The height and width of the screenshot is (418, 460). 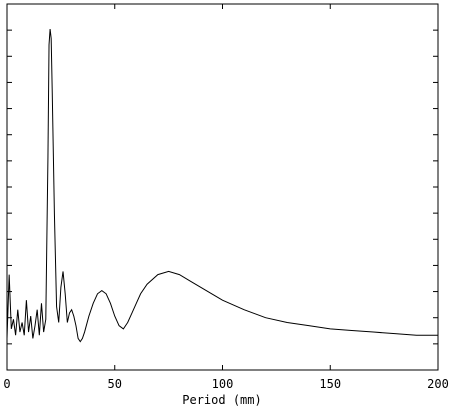 What do you see at coordinates (330, 384) in the screenshot?
I see `x-tick-label: 150` at bounding box center [330, 384].